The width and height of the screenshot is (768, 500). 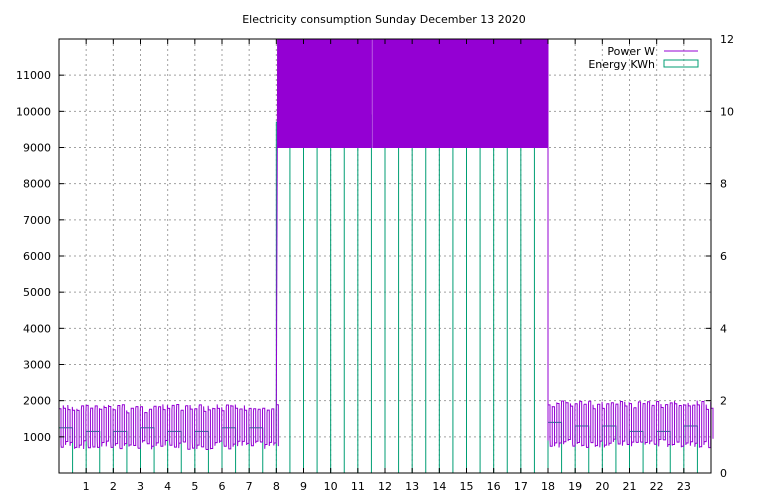 What do you see at coordinates (37, 148) in the screenshot?
I see `y-tick-label: 9000` at bounding box center [37, 148].